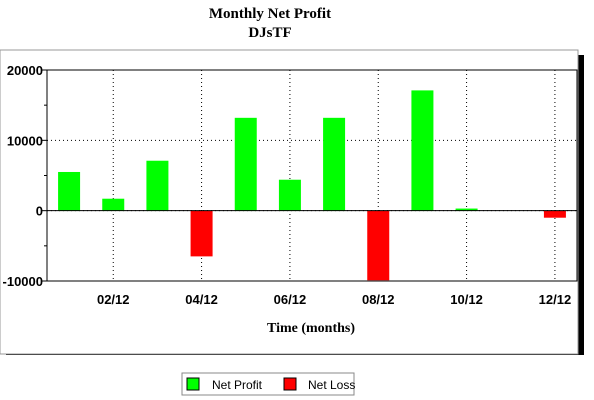  What do you see at coordinates (378, 299) in the screenshot?
I see `x-tick-label: 08/12` at bounding box center [378, 299].